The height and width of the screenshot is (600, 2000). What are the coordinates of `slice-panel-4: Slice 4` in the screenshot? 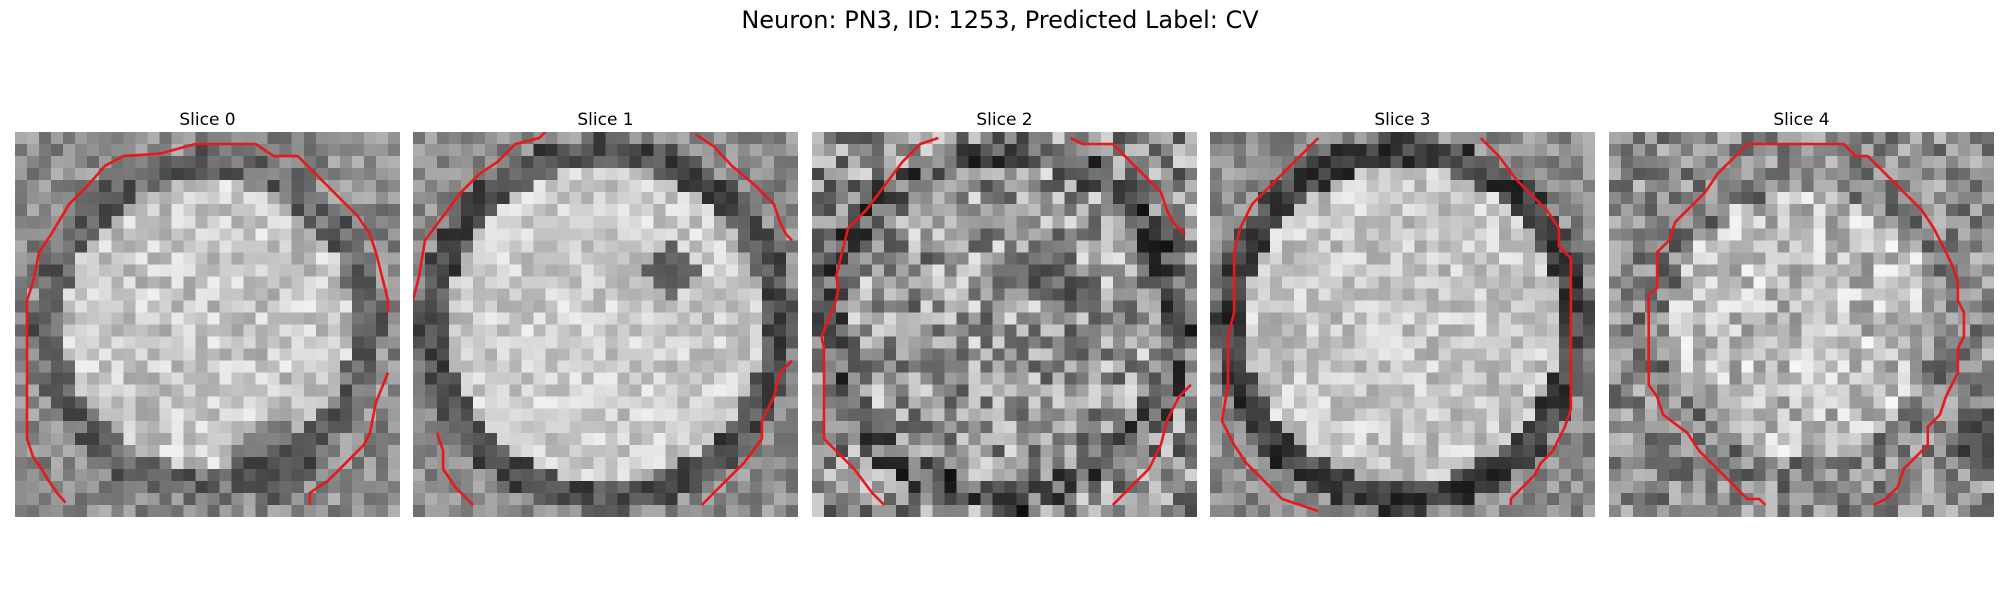 It's located at (1801, 312).